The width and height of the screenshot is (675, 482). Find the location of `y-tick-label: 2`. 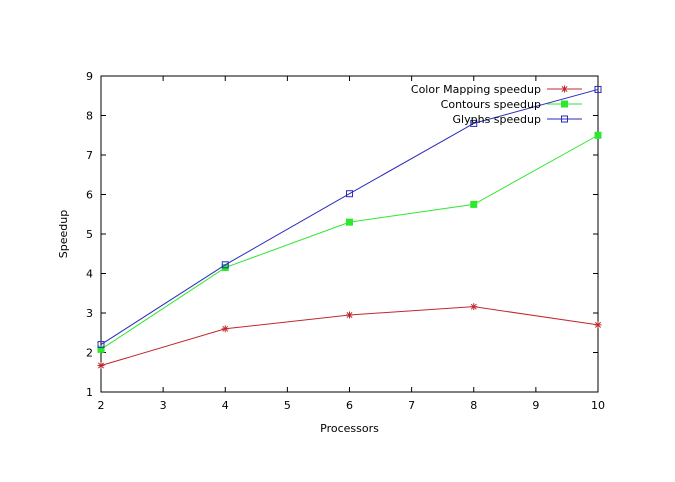

y-tick-label: 2 is located at coordinates (89, 353).